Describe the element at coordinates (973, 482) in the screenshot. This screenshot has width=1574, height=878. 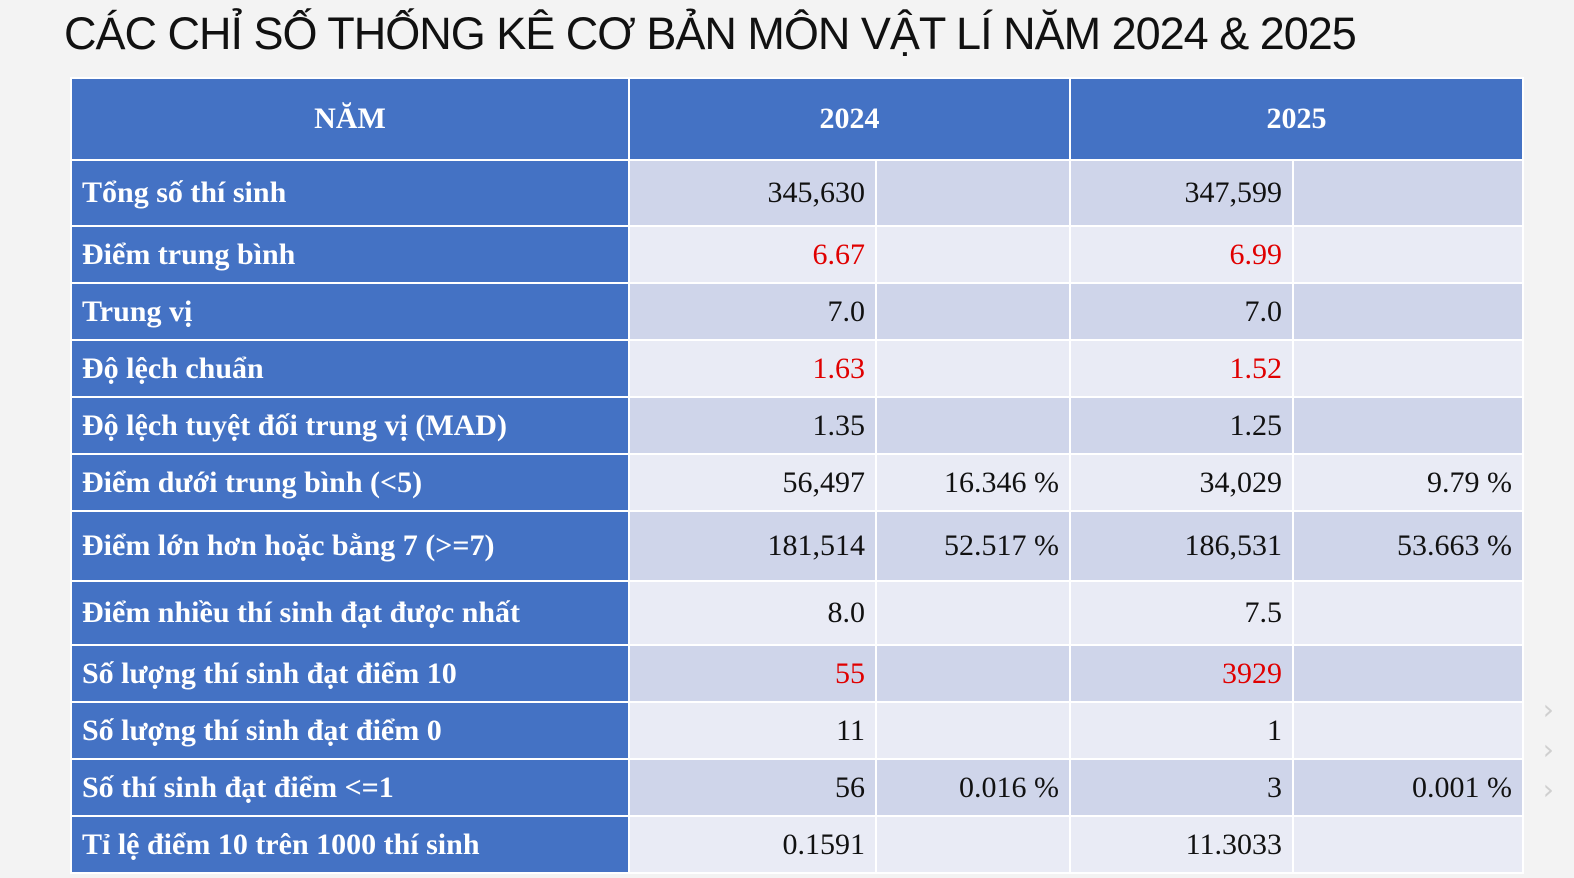
I see `percent-2024: 16.346 %` at that location.